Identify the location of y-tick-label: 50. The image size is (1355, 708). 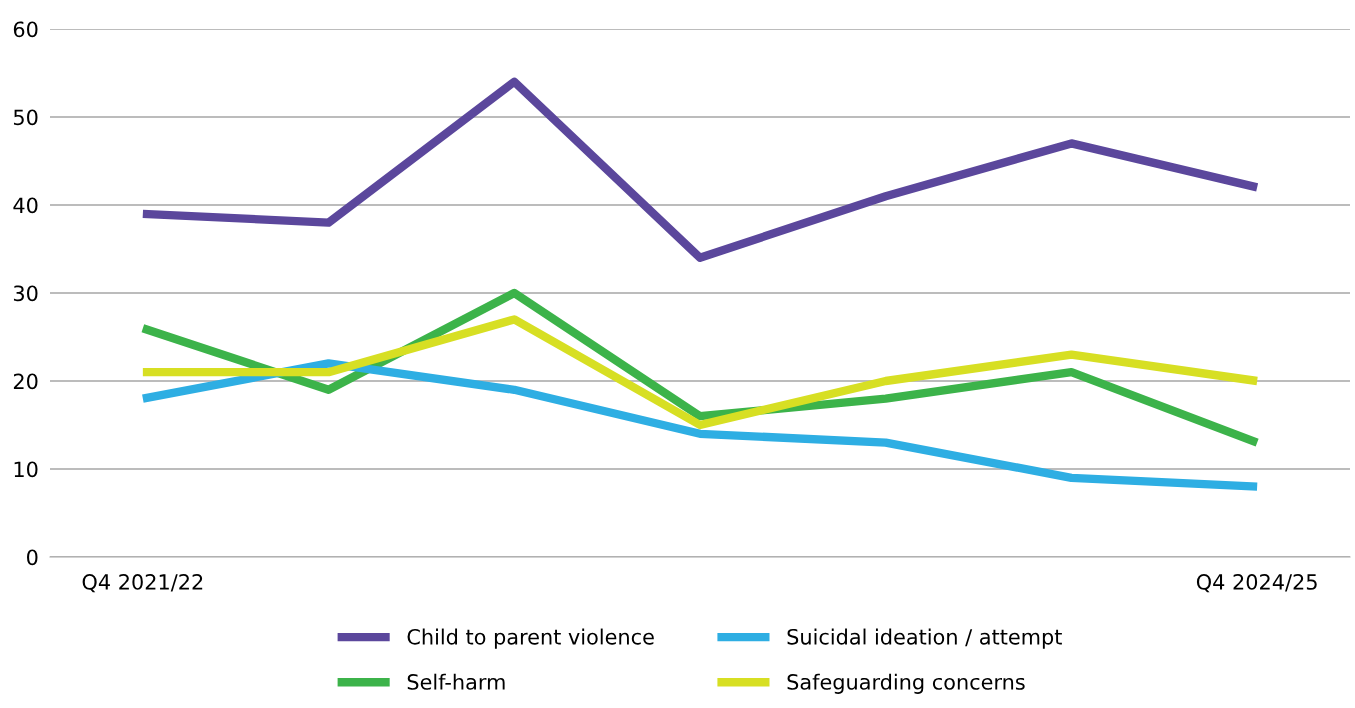
(25, 117).